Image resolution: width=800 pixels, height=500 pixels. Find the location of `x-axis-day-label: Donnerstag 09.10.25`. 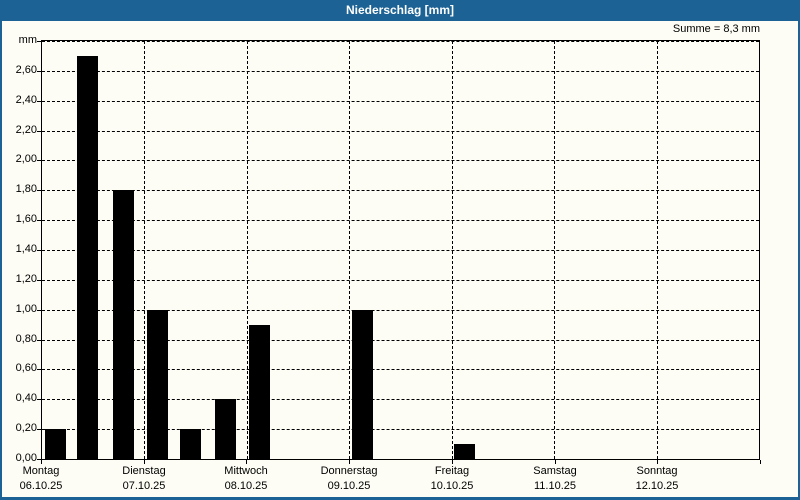

x-axis-day-label: Donnerstag 09.10.25 is located at coordinates (349, 479).